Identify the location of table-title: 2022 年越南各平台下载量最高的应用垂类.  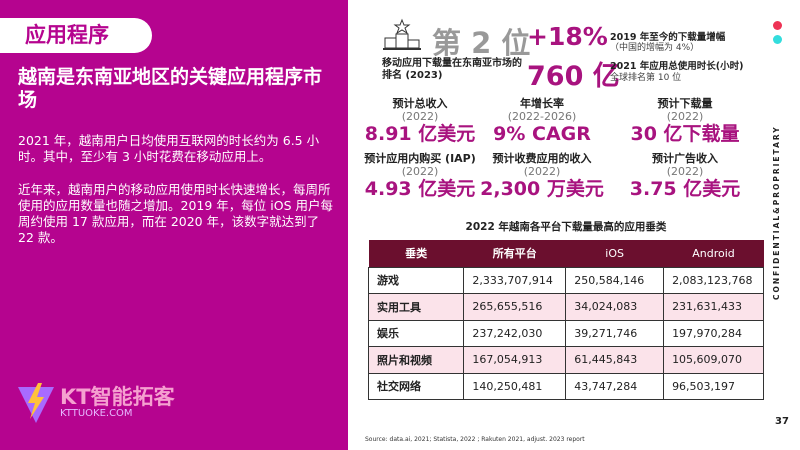
(566, 227).